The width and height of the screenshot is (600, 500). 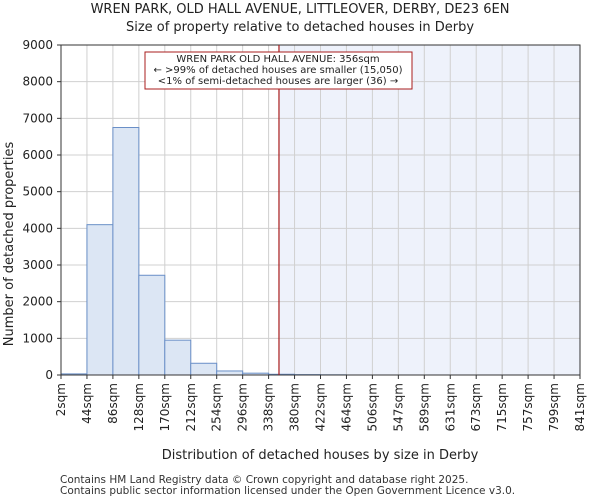 What do you see at coordinates (152, 325) in the screenshot?
I see `bar-128sqm` at bounding box center [152, 325].